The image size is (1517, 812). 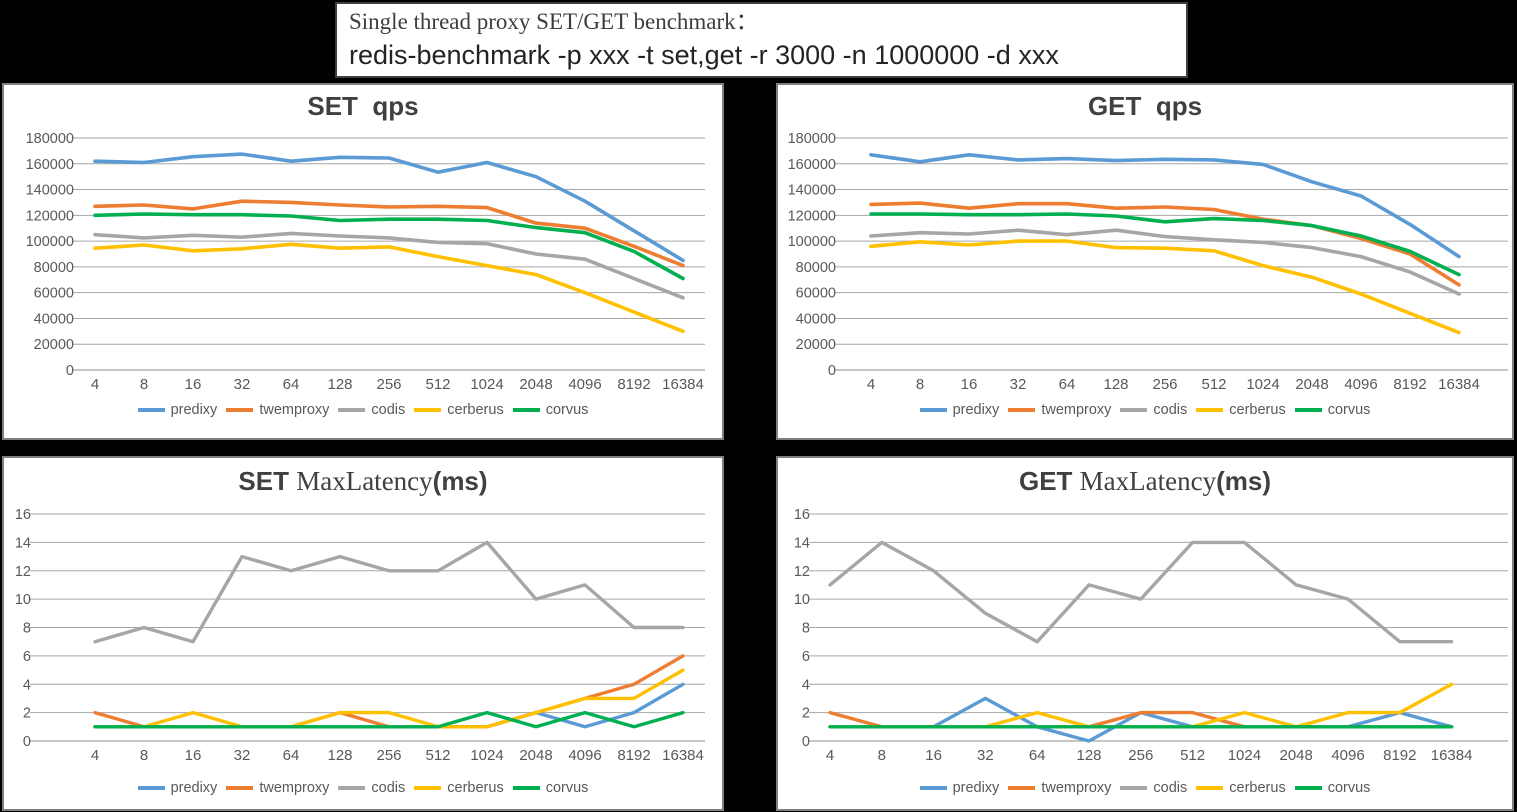 I want to click on y-axis-tick-label: 60000, so click(x=816, y=294).